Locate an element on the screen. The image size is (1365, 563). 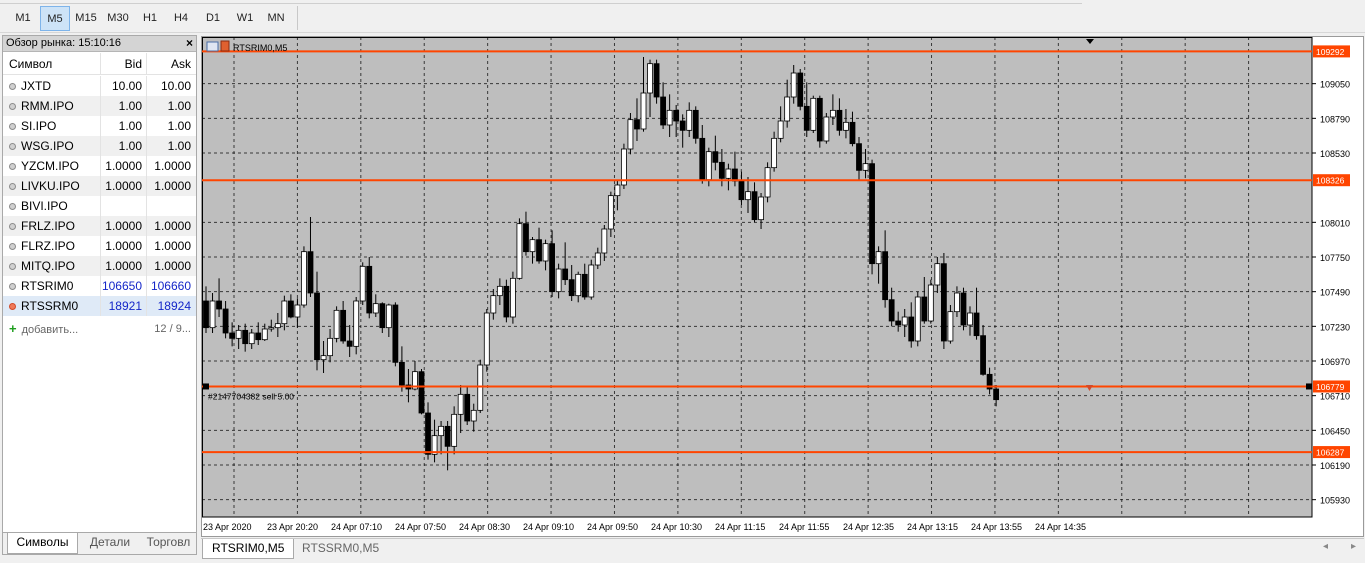
symbol-row: RTSSRM0 18921 18924 is located at coordinates (99, 306).